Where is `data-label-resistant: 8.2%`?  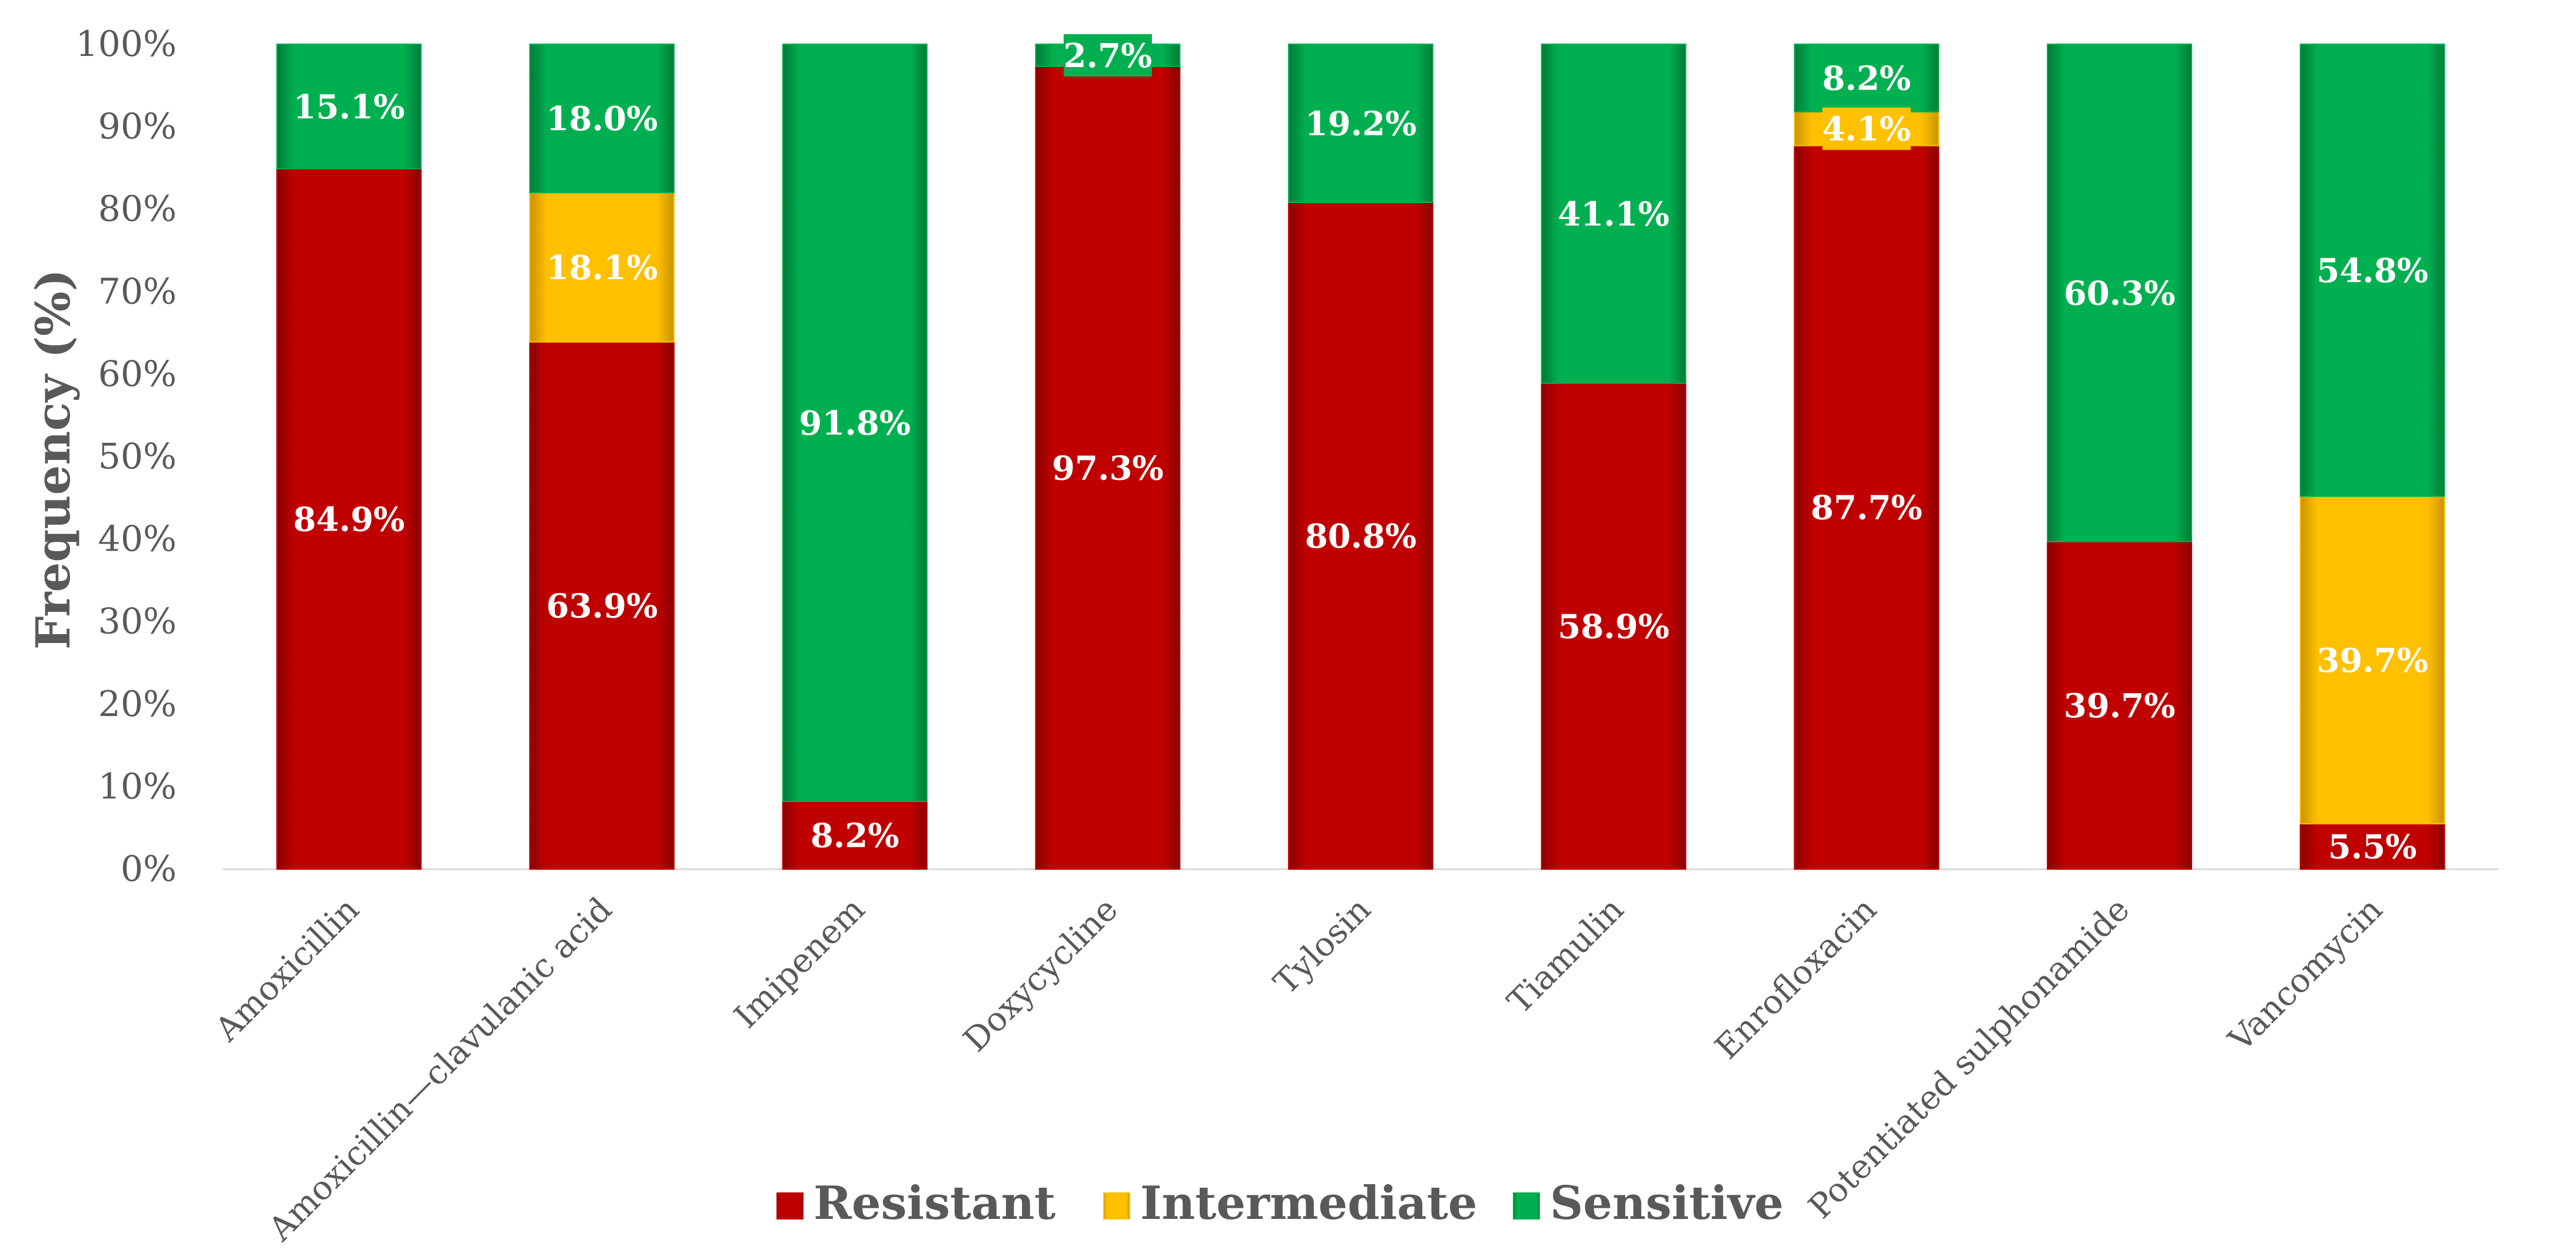
data-label-resistant: 8.2% is located at coordinates (855, 836).